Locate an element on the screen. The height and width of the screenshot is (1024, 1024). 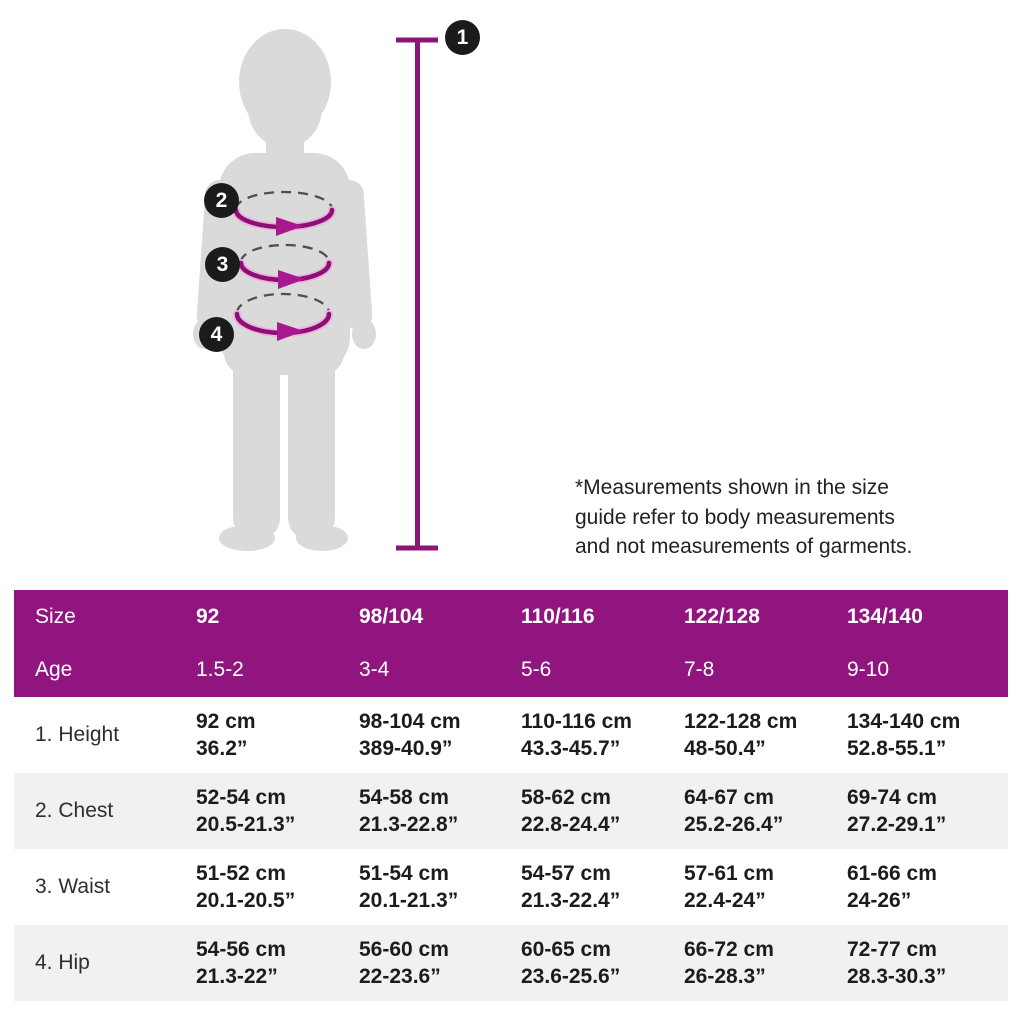
cm-value: 61-66 cm is located at coordinates (892, 873).